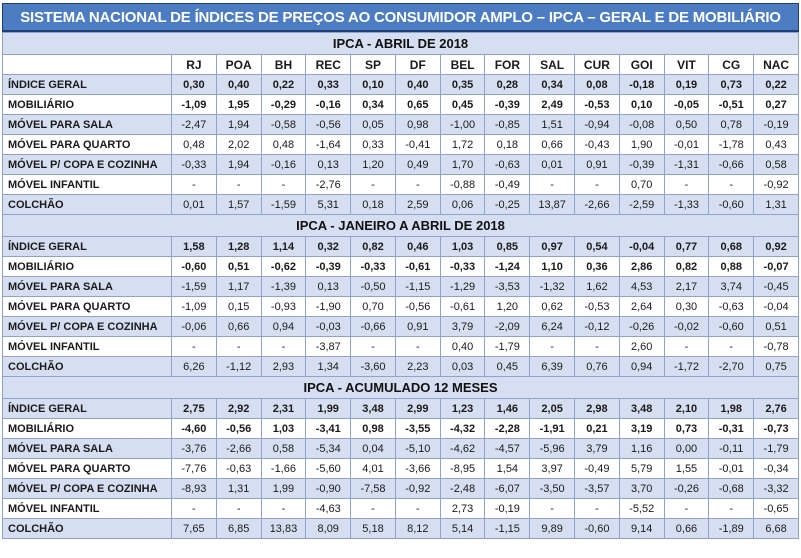 This screenshot has height=558, width=801. What do you see at coordinates (283, 286) in the screenshot?
I see `value-cell: -1,39` at bounding box center [283, 286].